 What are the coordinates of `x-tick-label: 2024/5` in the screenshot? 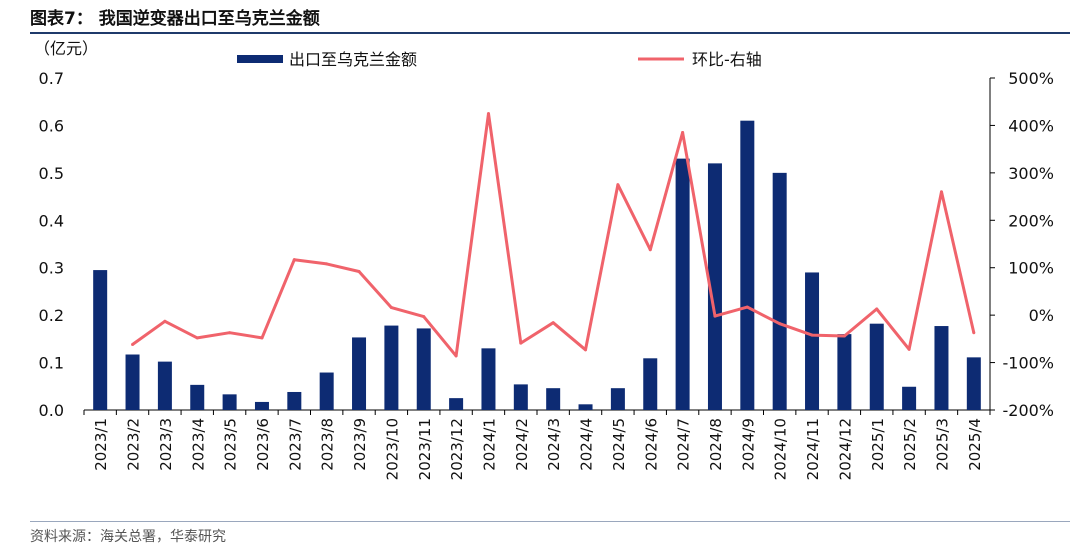 It's located at (619, 444).